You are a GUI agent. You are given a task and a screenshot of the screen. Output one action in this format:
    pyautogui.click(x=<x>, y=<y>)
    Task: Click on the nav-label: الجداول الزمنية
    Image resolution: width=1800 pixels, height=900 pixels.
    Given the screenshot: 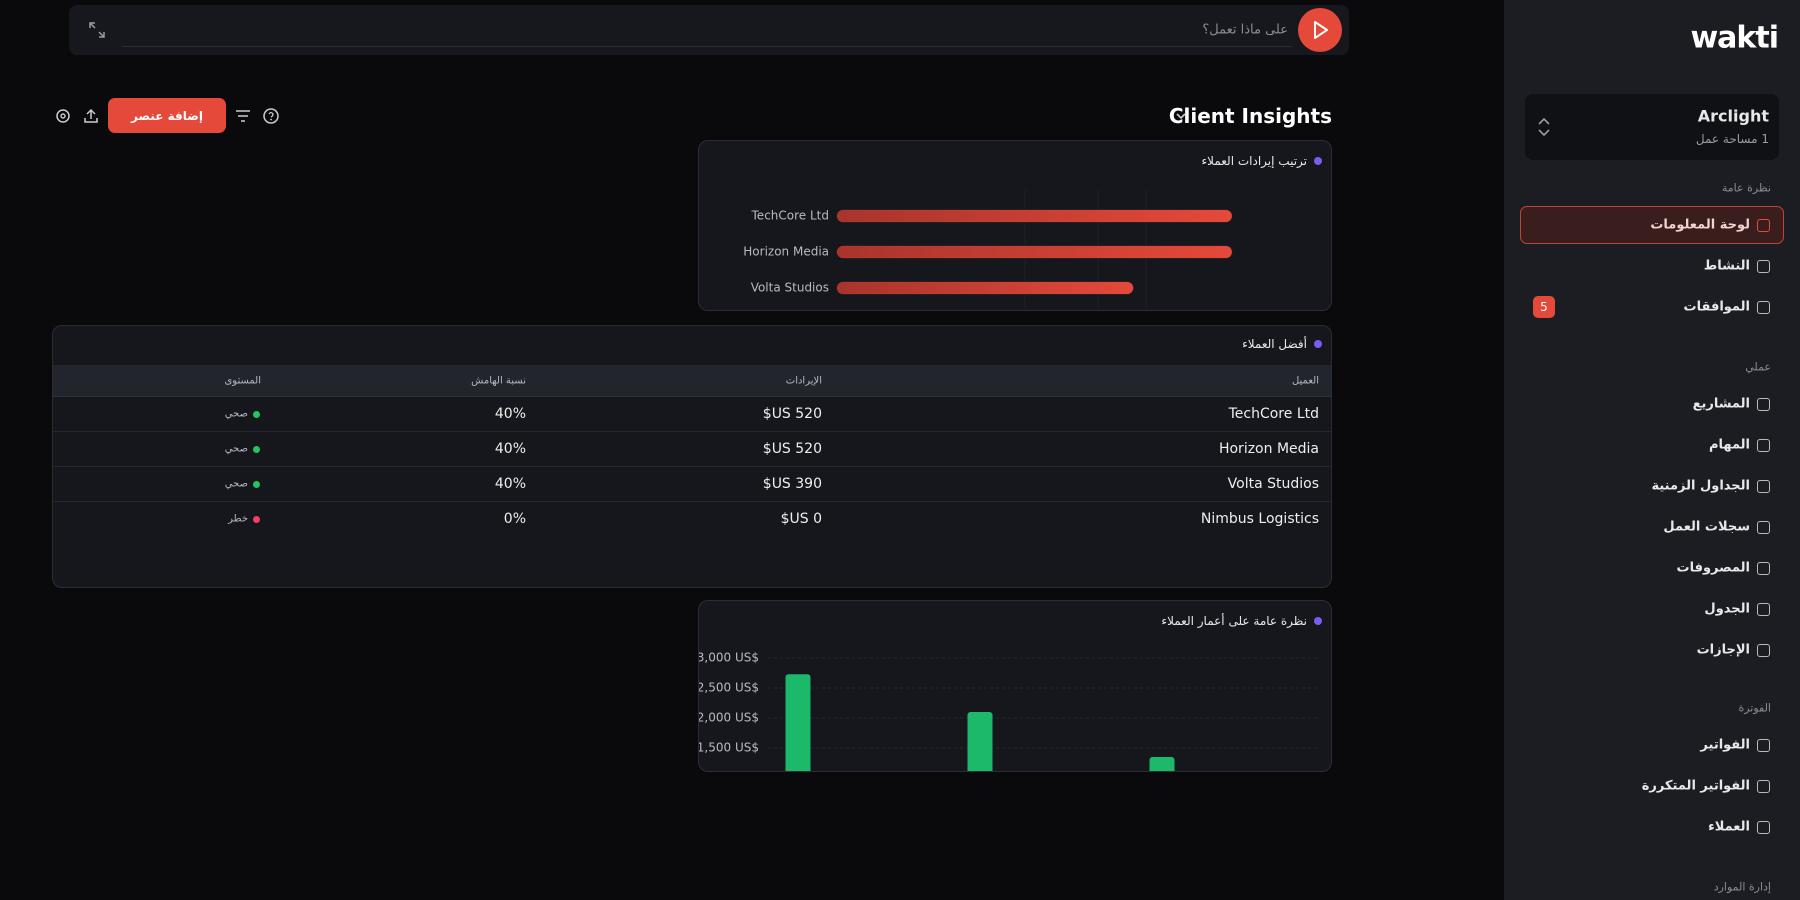 What is the action you would take?
    pyautogui.click(x=1700, y=486)
    